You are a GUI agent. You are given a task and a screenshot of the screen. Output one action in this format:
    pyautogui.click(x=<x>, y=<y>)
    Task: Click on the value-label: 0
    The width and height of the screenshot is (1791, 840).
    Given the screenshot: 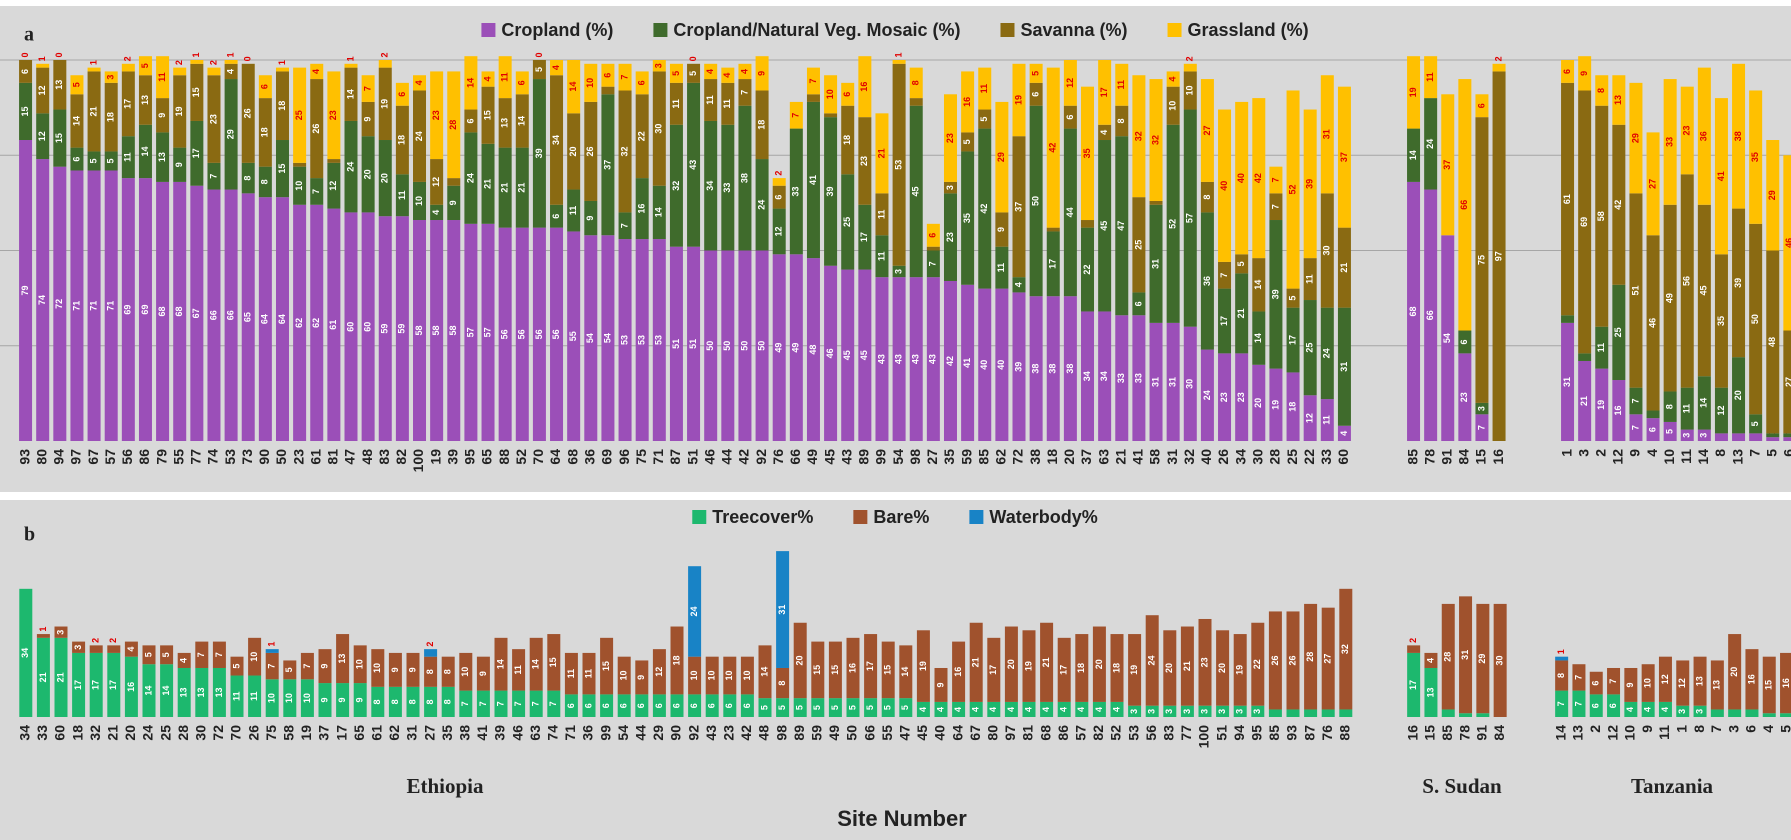 What is the action you would take?
    pyautogui.click(x=59, y=54)
    